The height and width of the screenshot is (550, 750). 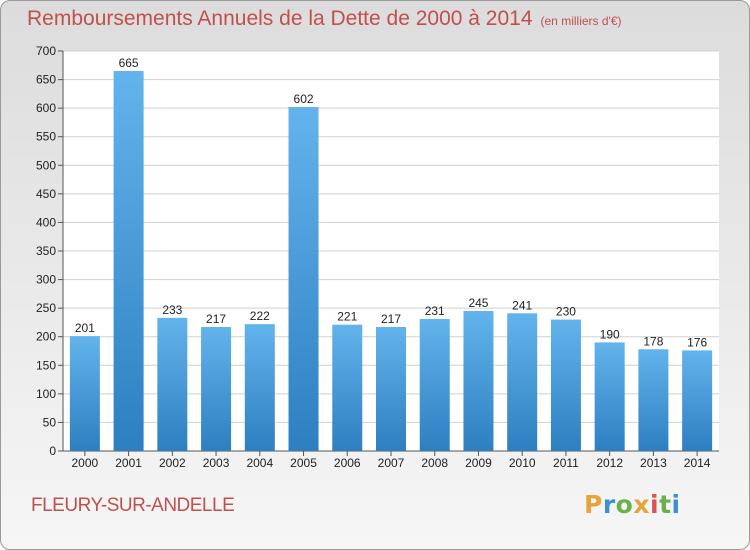 What do you see at coordinates (260, 316) in the screenshot?
I see `data-label: 222` at bounding box center [260, 316].